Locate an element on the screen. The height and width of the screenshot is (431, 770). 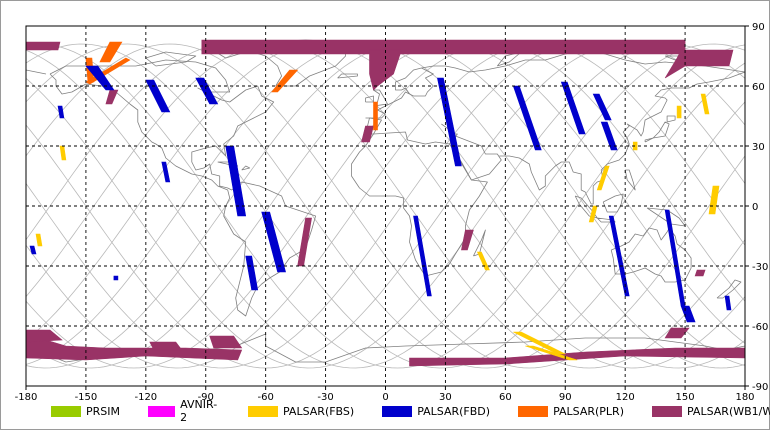
x-tick-label: -90 is located at coordinates (206, 397).